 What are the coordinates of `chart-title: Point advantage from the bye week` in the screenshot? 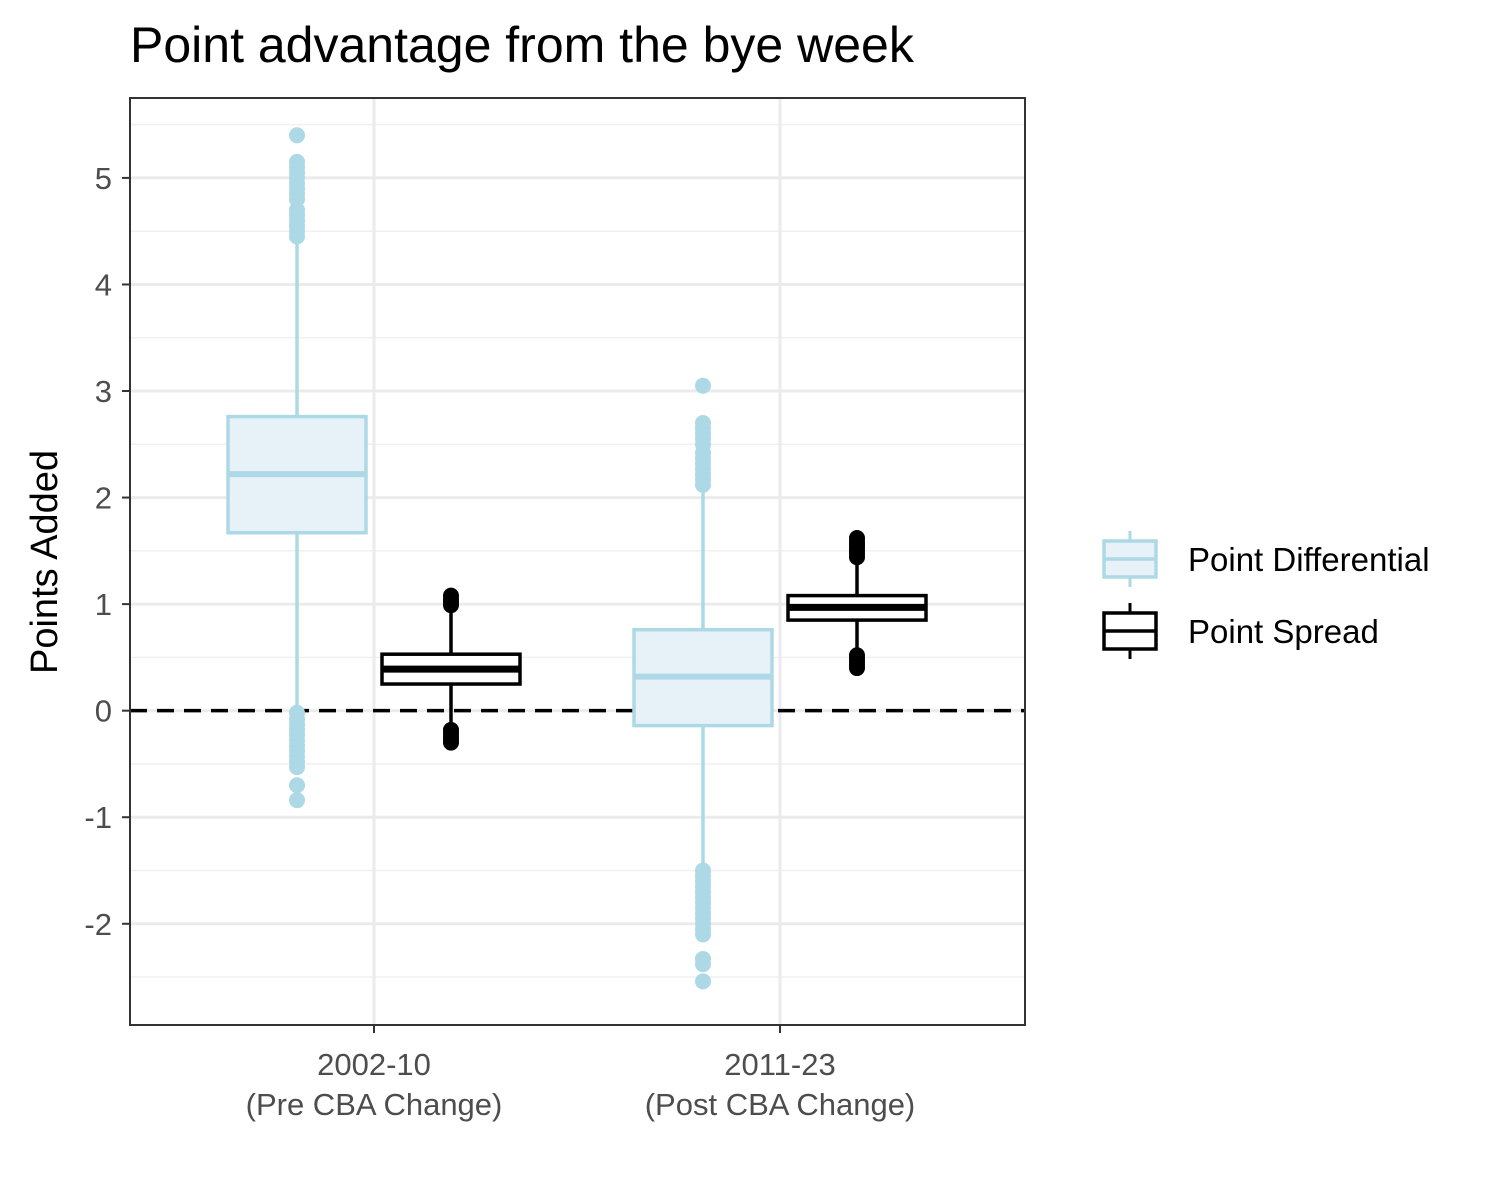 It's located at (522, 45).